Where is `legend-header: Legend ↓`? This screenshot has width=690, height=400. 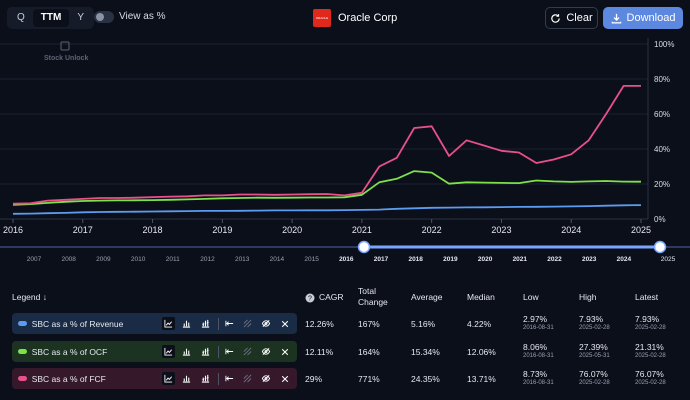
legend-header: Legend ↓ is located at coordinates (29, 297).